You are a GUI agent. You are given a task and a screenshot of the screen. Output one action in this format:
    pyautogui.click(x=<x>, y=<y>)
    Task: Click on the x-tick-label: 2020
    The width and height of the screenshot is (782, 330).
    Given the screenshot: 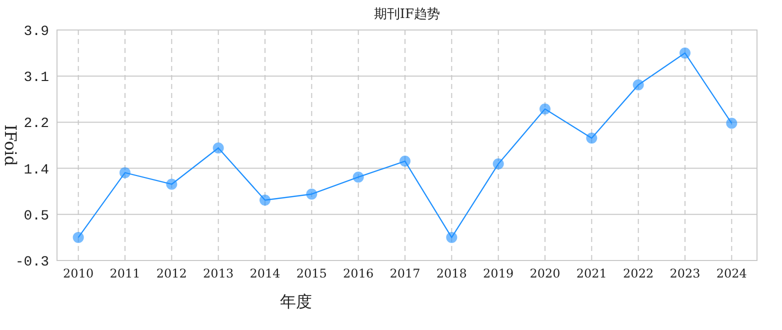 What is the action you would take?
    pyautogui.click(x=545, y=273)
    